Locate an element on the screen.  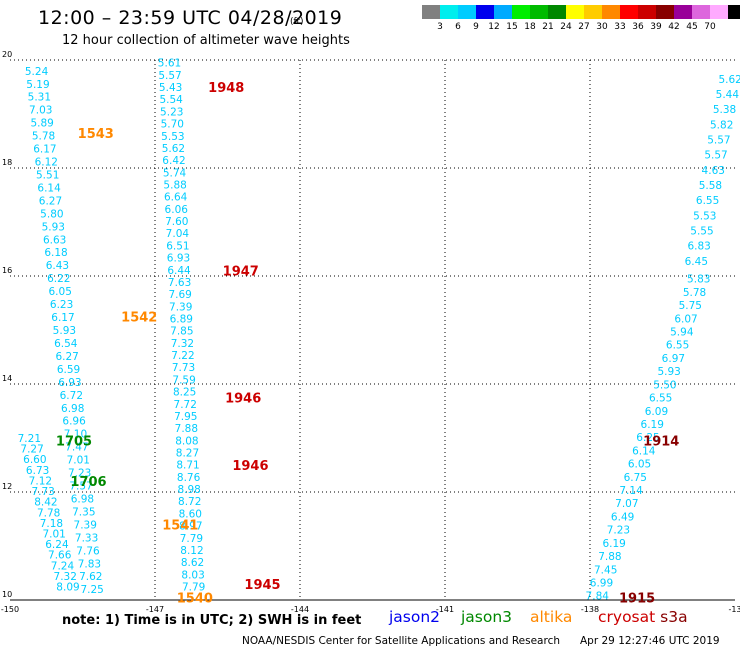
pass-time-label: 1542 is located at coordinates (139, 318).